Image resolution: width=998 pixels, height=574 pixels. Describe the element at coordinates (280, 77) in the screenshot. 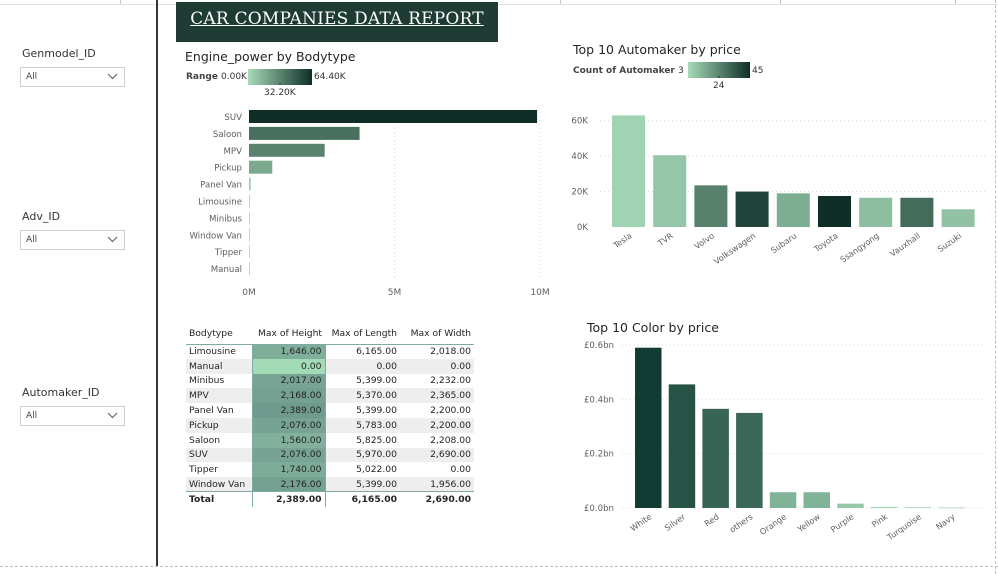

I see `engine-legend-gradient` at that location.